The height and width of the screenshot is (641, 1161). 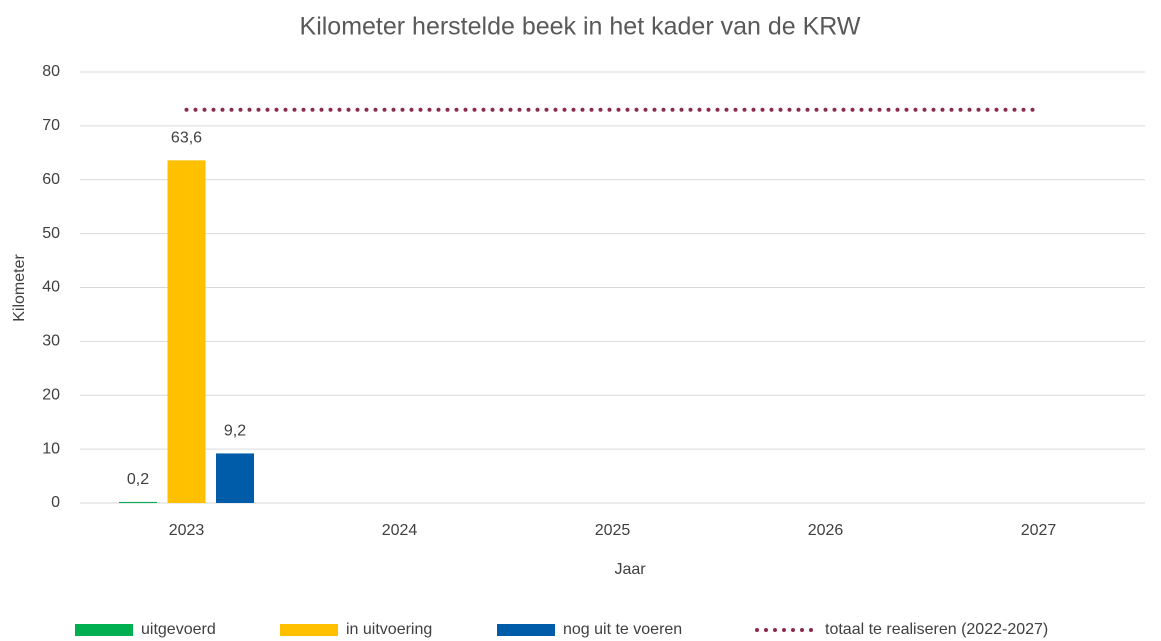 I want to click on data-label: 0,2, so click(x=138, y=479).